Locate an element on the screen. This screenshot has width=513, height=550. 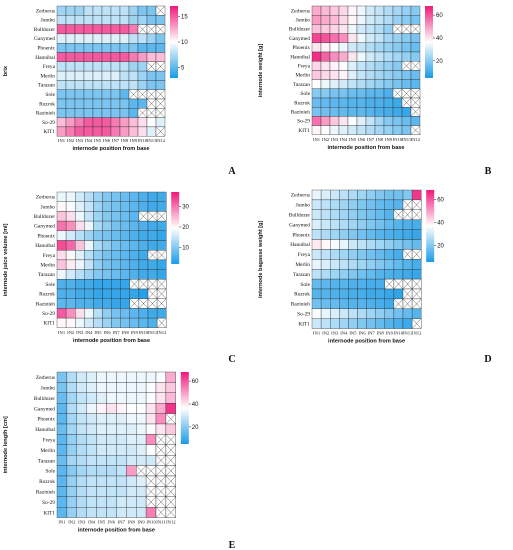
colorbar-tick-label: 10 is located at coordinates (185, 249).